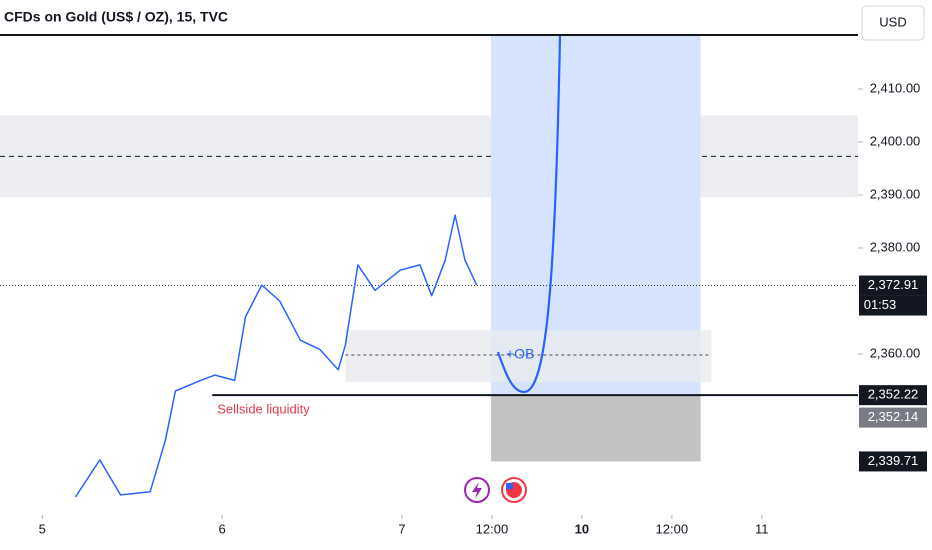 The image size is (932, 550). I want to click on y-tick-label: 2,410.00, so click(895, 87).